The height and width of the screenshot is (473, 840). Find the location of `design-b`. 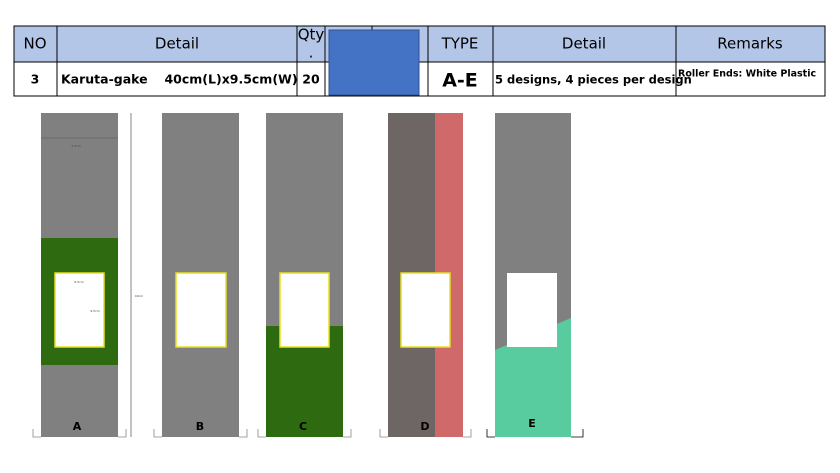

design-b is located at coordinates (200, 275).